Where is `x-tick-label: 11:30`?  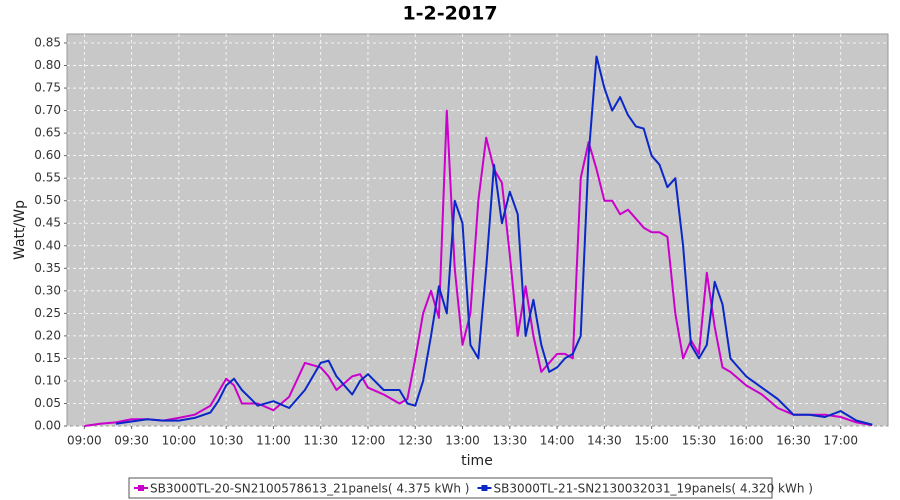
x-tick-label: 11:30 is located at coordinates (320, 441).